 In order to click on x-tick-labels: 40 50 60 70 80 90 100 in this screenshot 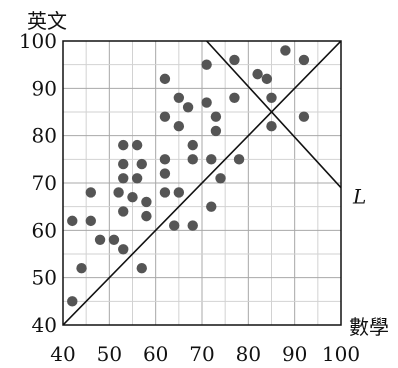, I will do `click(205, 354)`.